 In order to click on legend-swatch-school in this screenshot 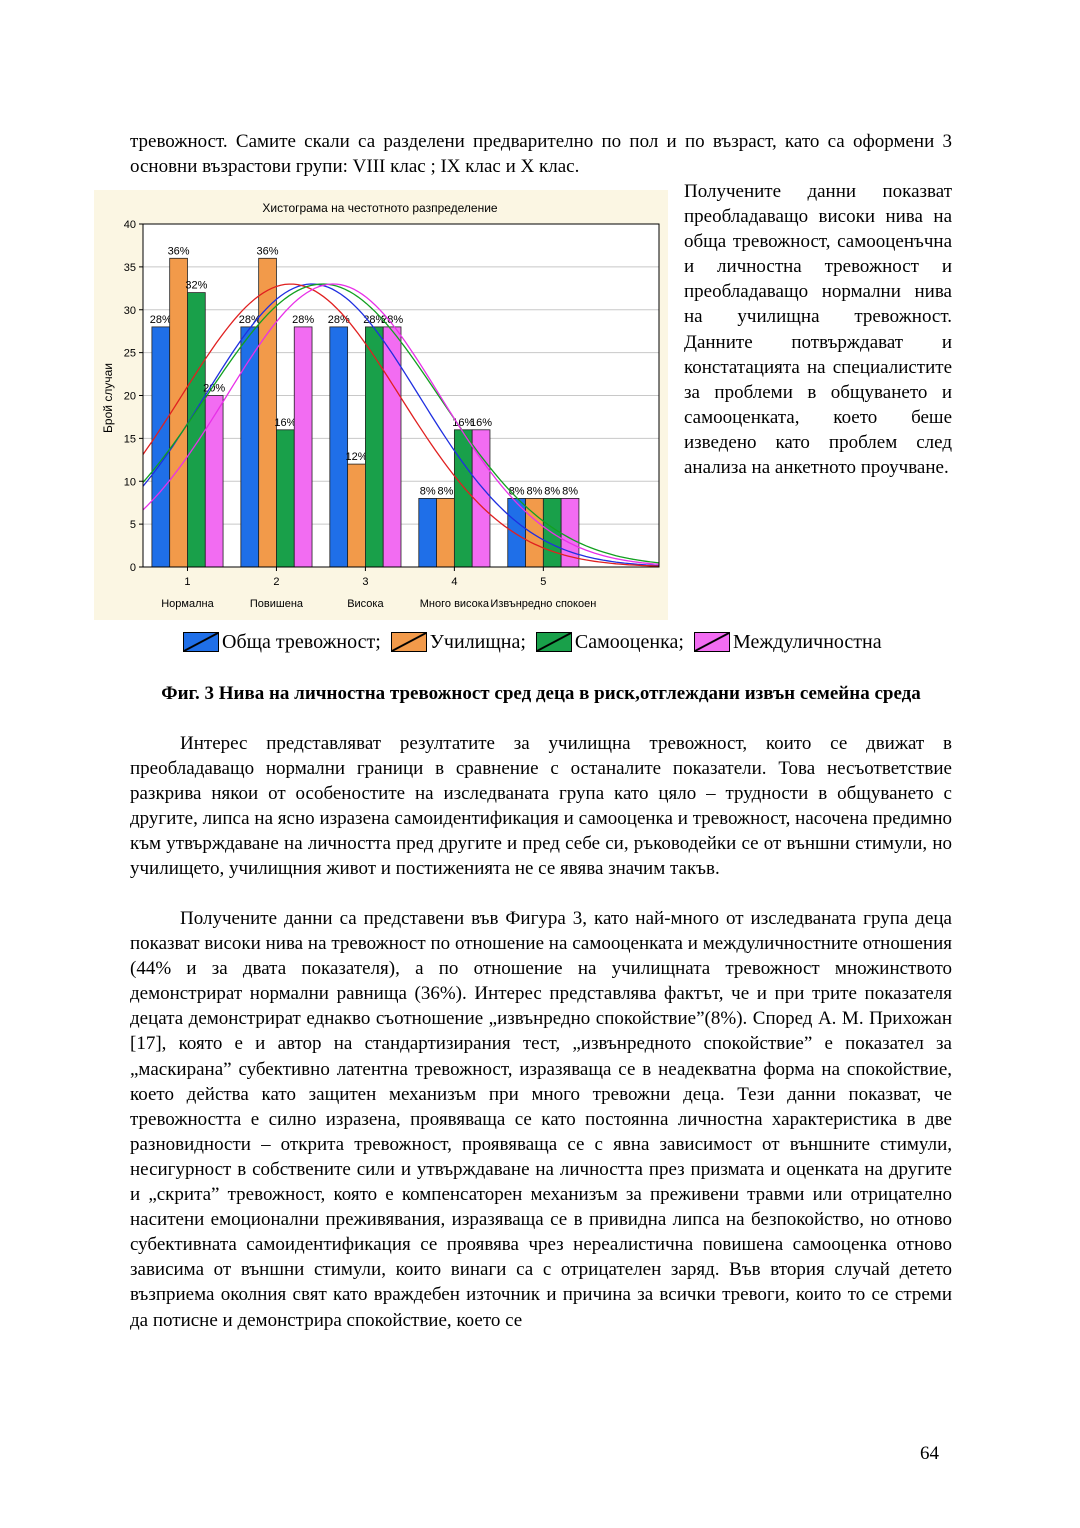, I will do `click(408, 642)`.